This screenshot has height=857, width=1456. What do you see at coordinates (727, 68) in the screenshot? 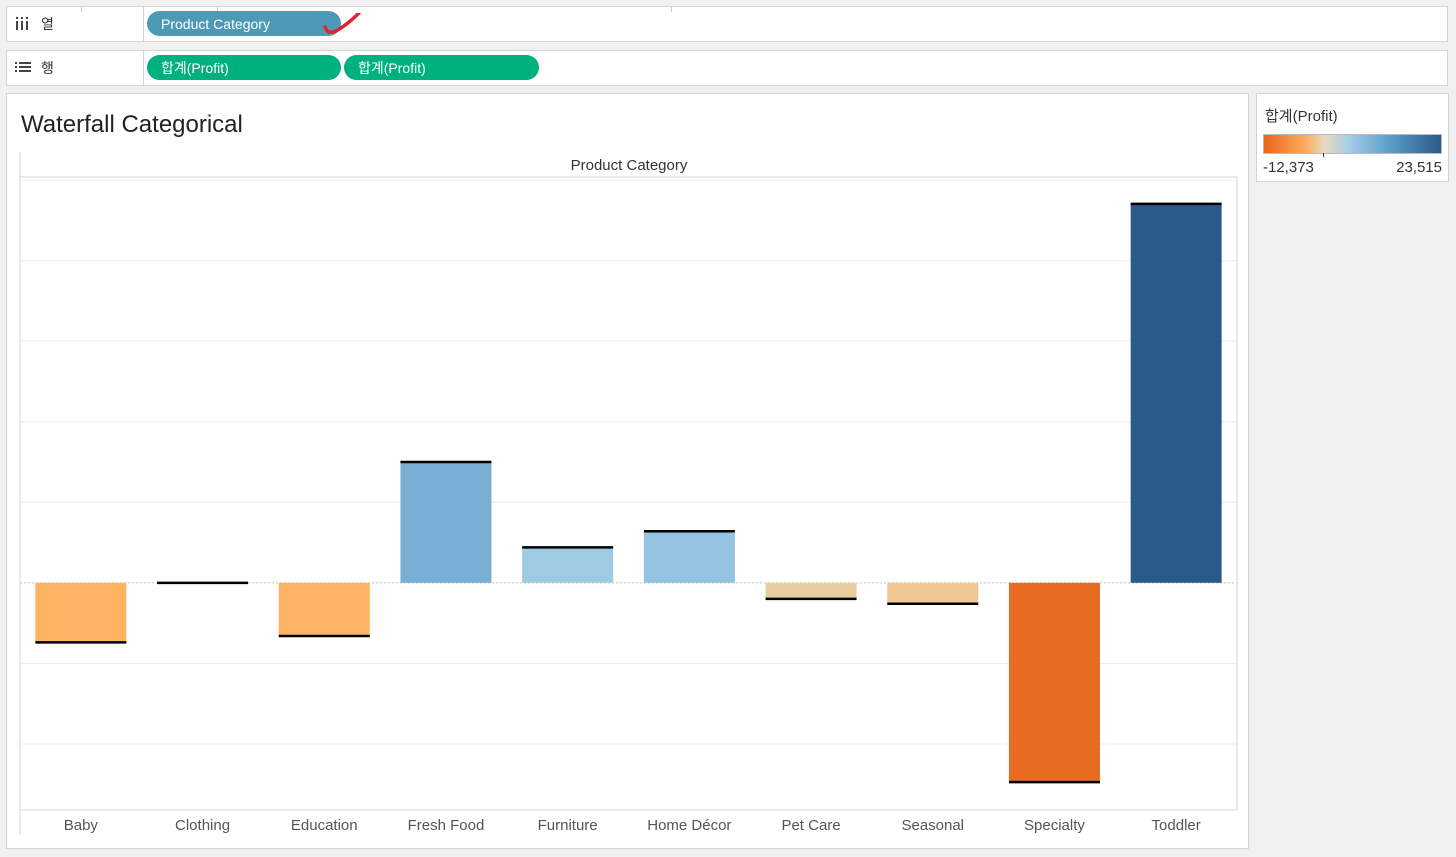
I see `rows-shelf: 행 합계(Profit) 합계(Profit)` at bounding box center [727, 68].